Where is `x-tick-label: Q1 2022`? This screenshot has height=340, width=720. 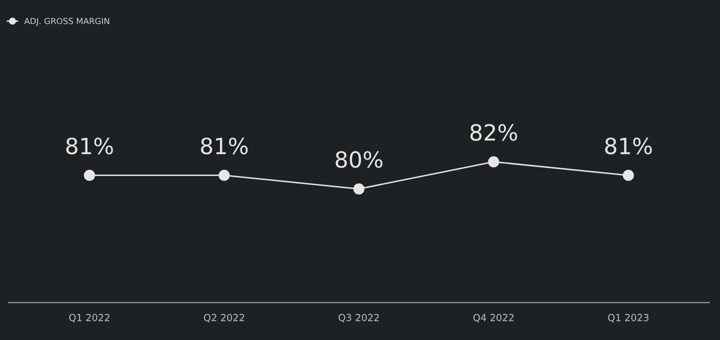
x-tick-label: Q1 2022 is located at coordinates (89, 318).